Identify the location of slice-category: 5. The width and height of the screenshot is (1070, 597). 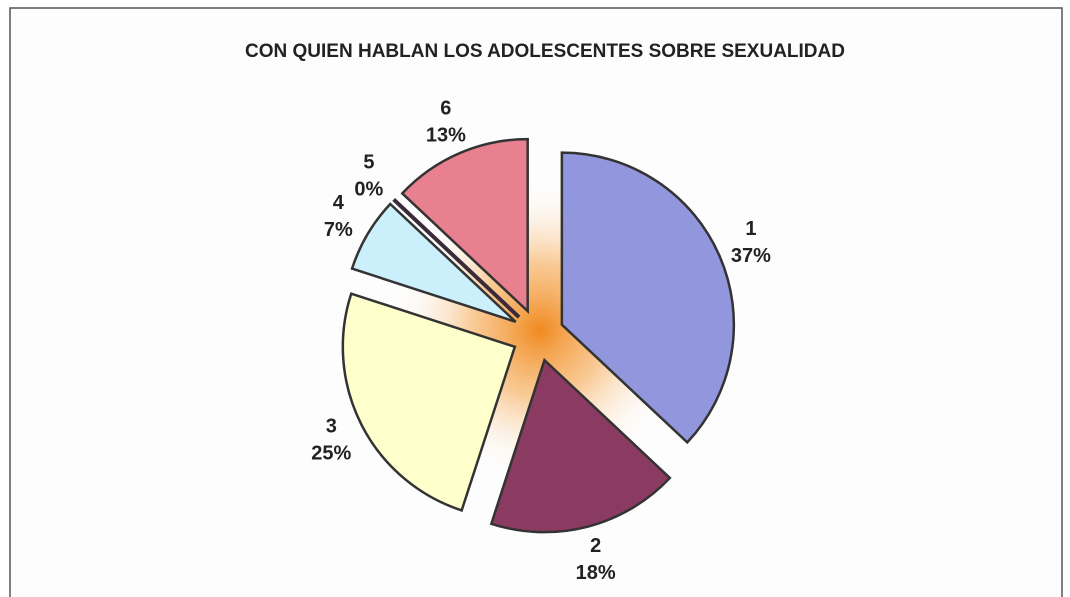
(368, 162).